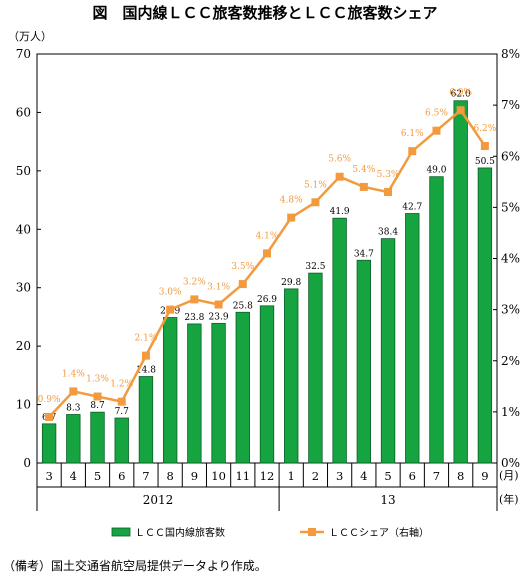 The height and width of the screenshot is (579, 531). I want to click on right-axis-tick-label: 7%, so click(510, 105).